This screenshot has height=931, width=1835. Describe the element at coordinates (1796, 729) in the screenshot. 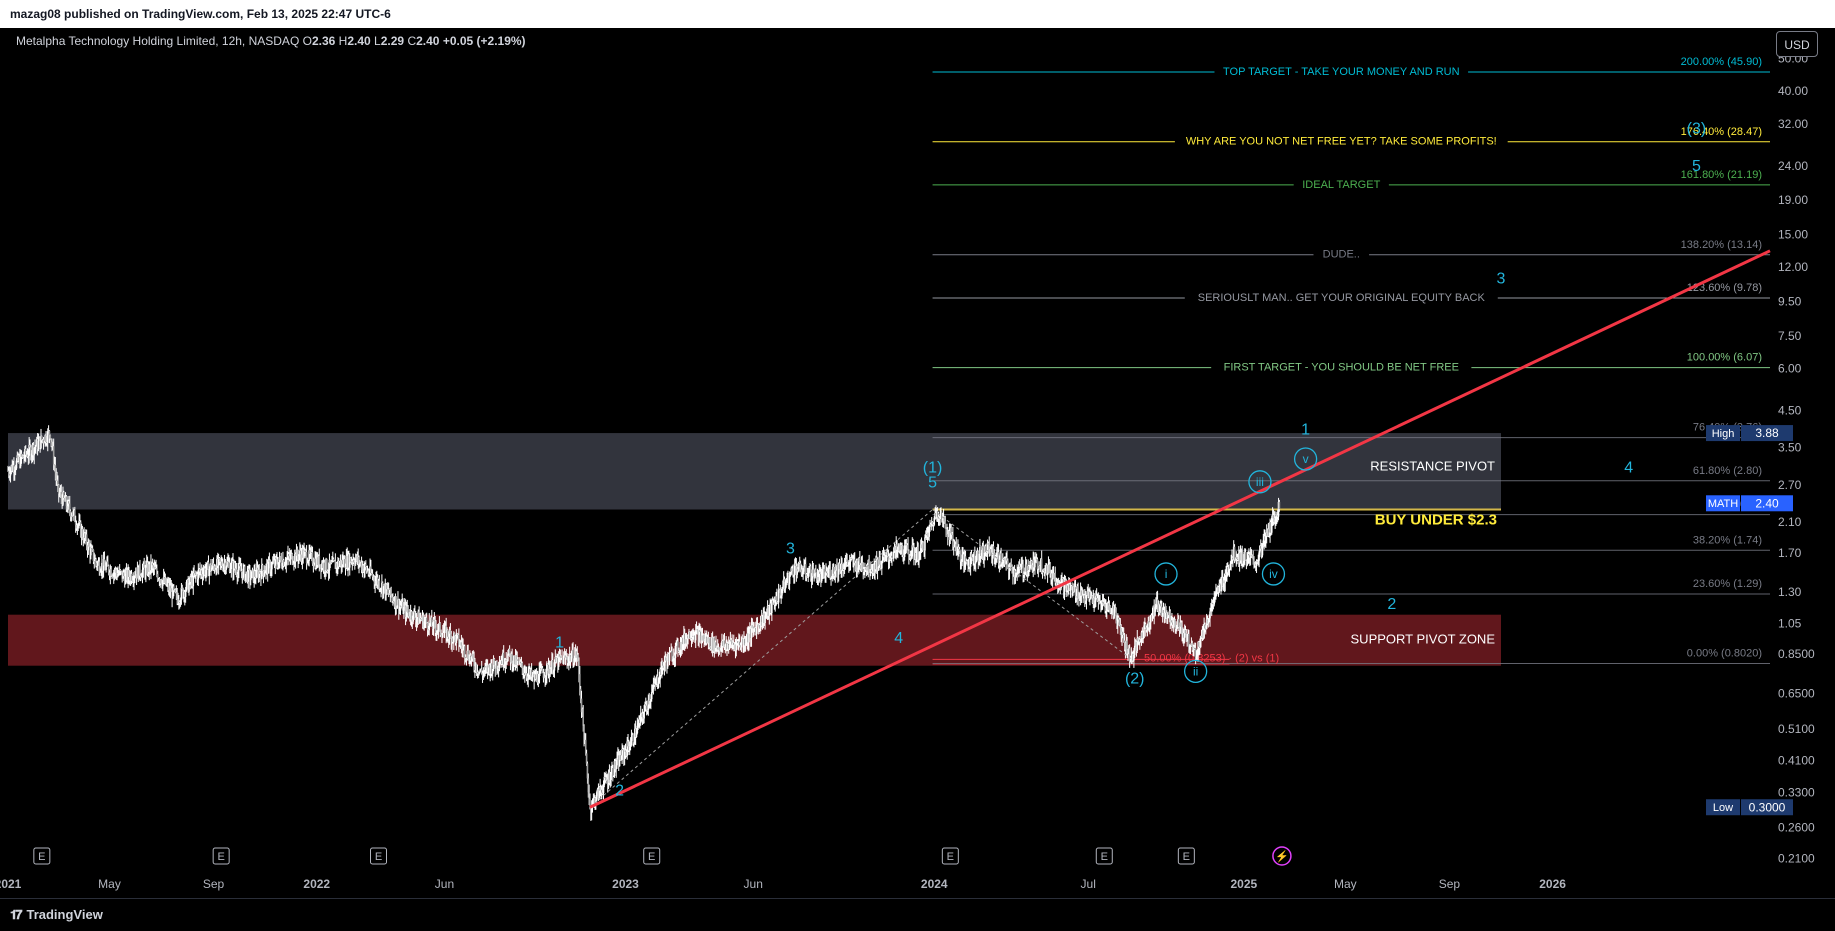

I see `y-tick-19: 0.5100` at that location.